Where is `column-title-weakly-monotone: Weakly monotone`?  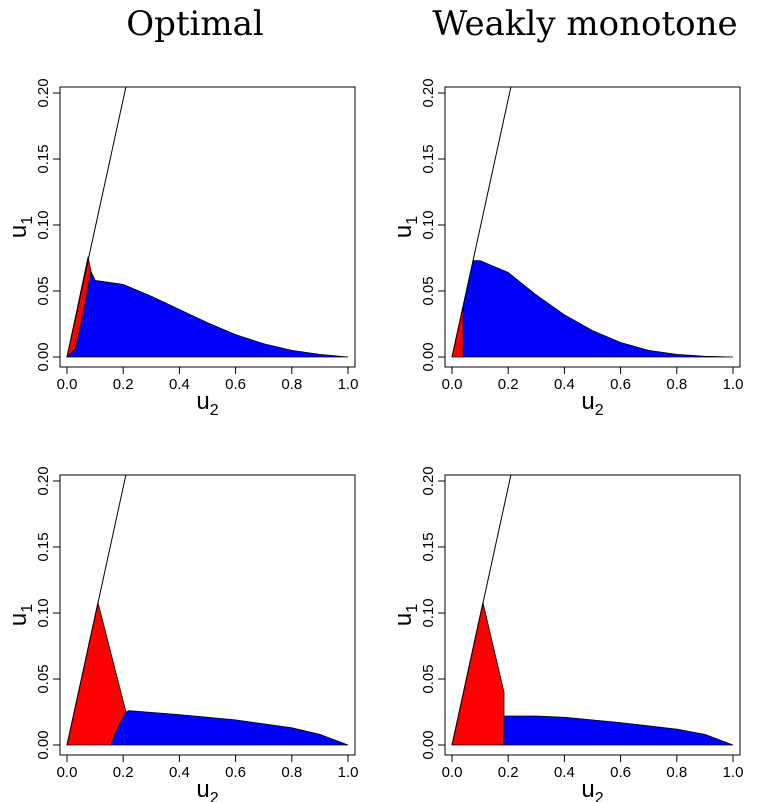 column-title-weakly-monotone: Weakly monotone is located at coordinates (585, 24).